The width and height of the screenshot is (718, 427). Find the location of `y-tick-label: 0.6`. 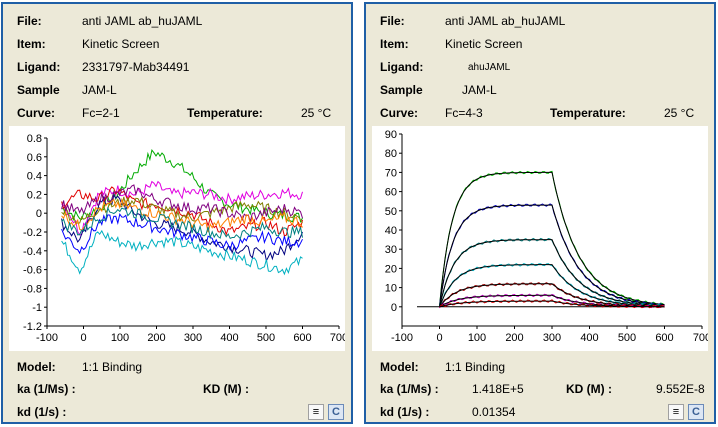

y-tick-label: 0.6 is located at coordinates (34, 158).